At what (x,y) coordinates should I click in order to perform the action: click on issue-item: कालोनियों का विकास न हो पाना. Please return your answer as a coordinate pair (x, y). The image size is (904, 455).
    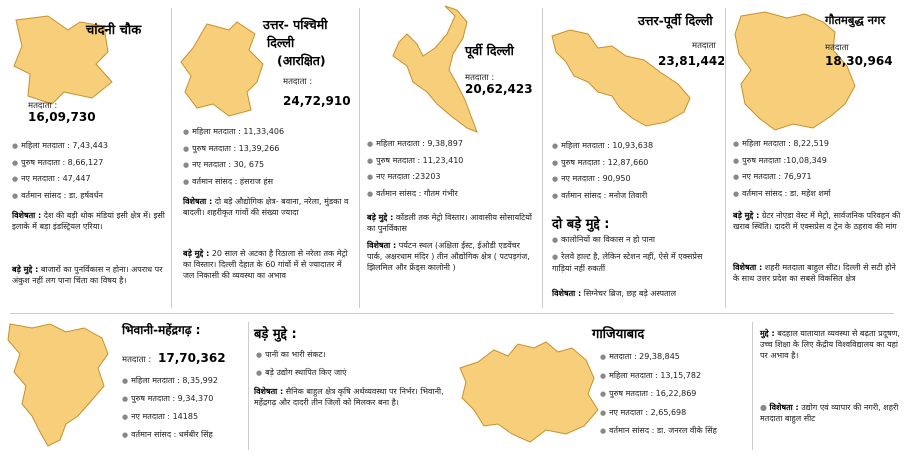
    Looking at the image, I should click on (637, 240).